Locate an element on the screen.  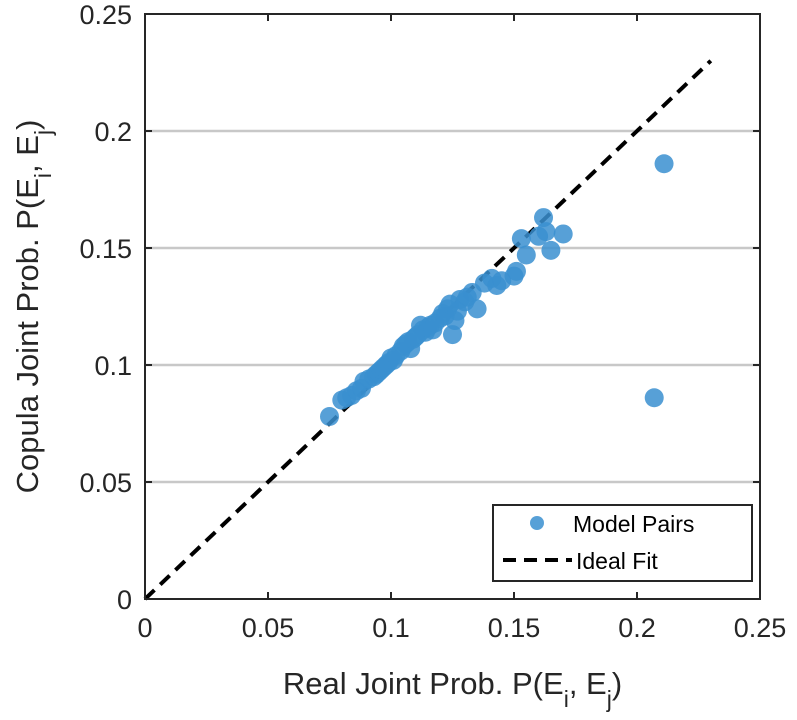
x-tick-label: 0.15 is located at coordinates (514, 628).